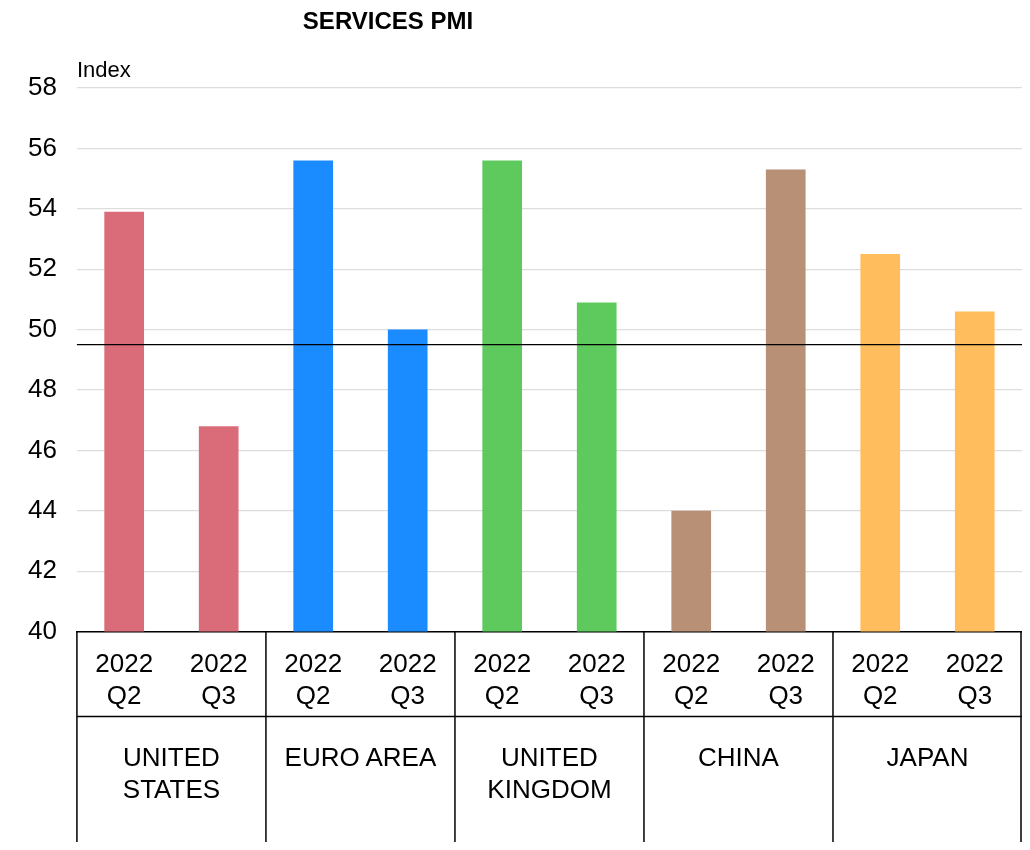 The image size is (1030, 850). What do you see at coordinates (42, 327) in the screenshot?
I see `y-tick-label: 50` at bounding box center [42, 327].